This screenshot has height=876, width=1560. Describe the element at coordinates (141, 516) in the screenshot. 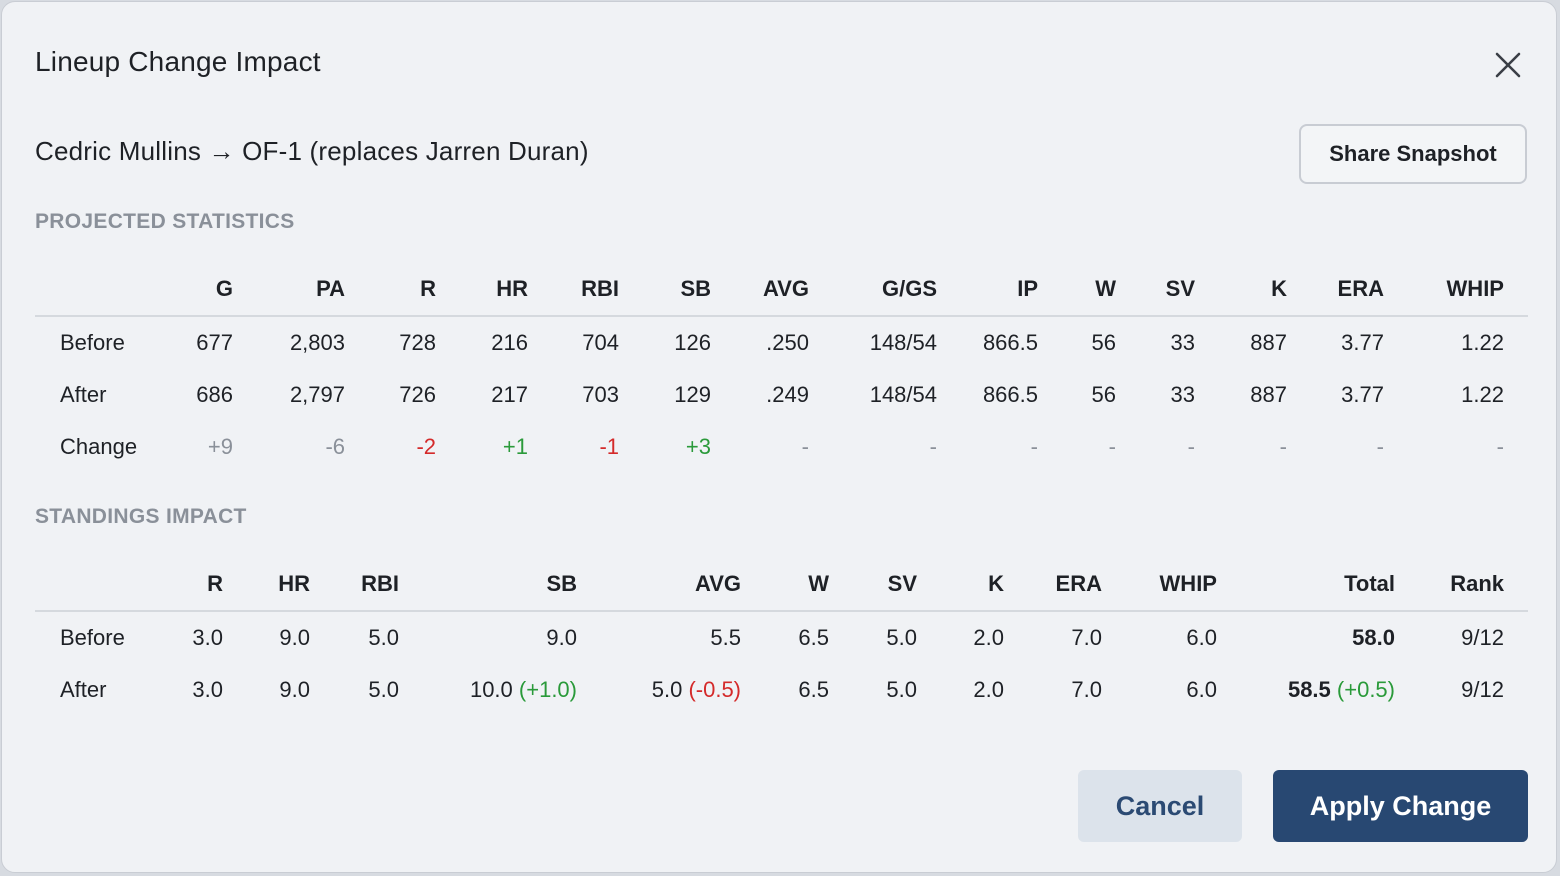

I see `standings-impact-heading: STANDINGS IMPACT` at that location.